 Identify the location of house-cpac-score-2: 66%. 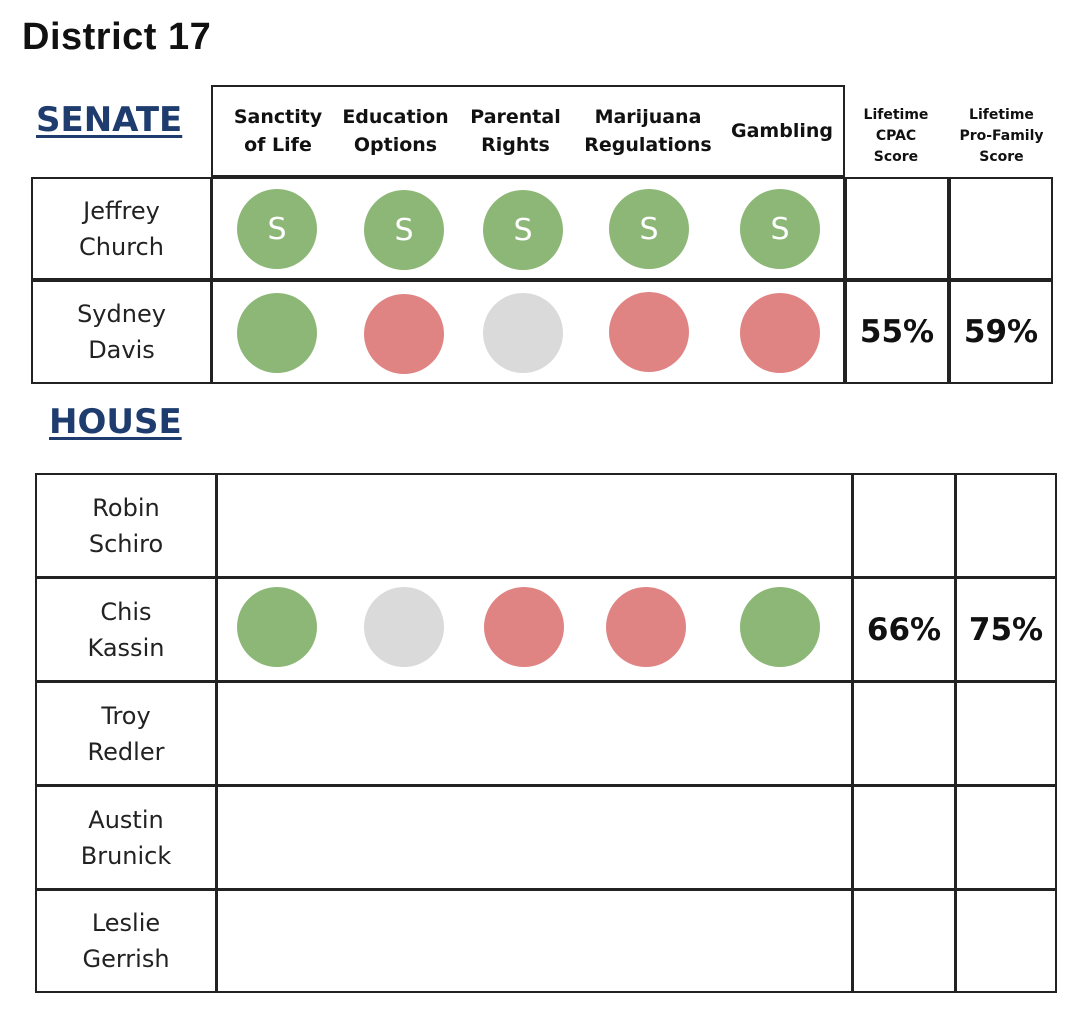
(904, 629).